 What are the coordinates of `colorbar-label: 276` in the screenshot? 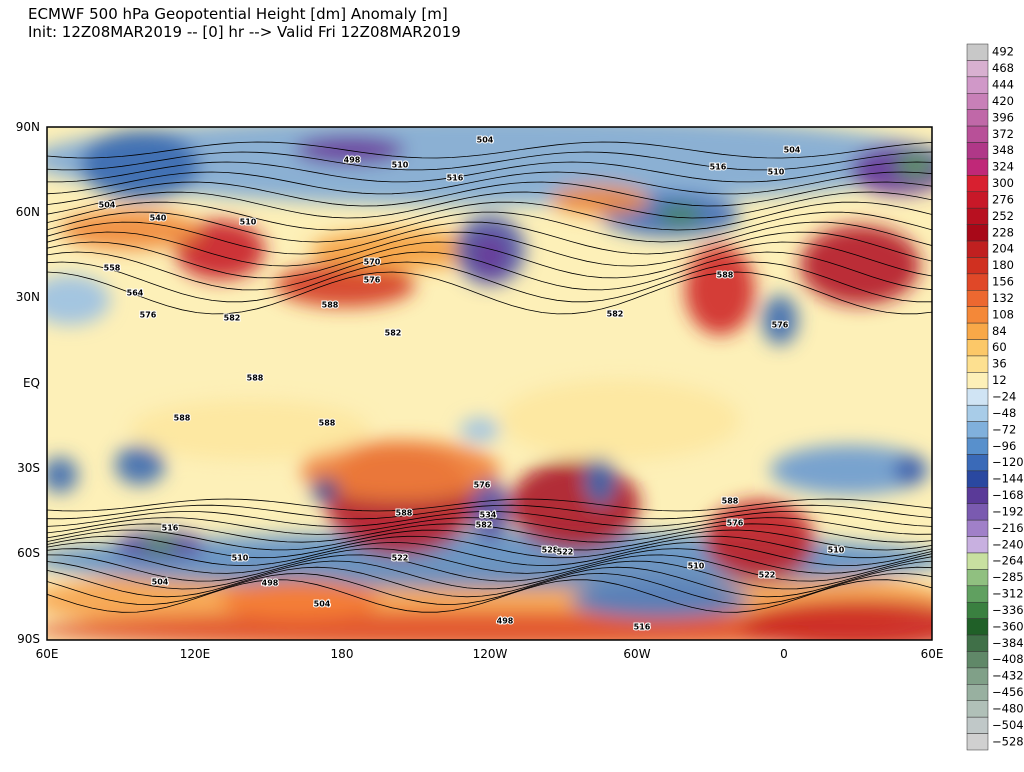 It's located at (1003, 199).